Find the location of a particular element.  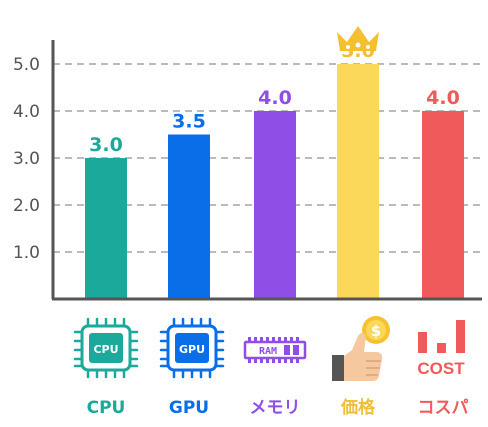

gpu-chip-icon: GPU is located at coordinates (192, 348).